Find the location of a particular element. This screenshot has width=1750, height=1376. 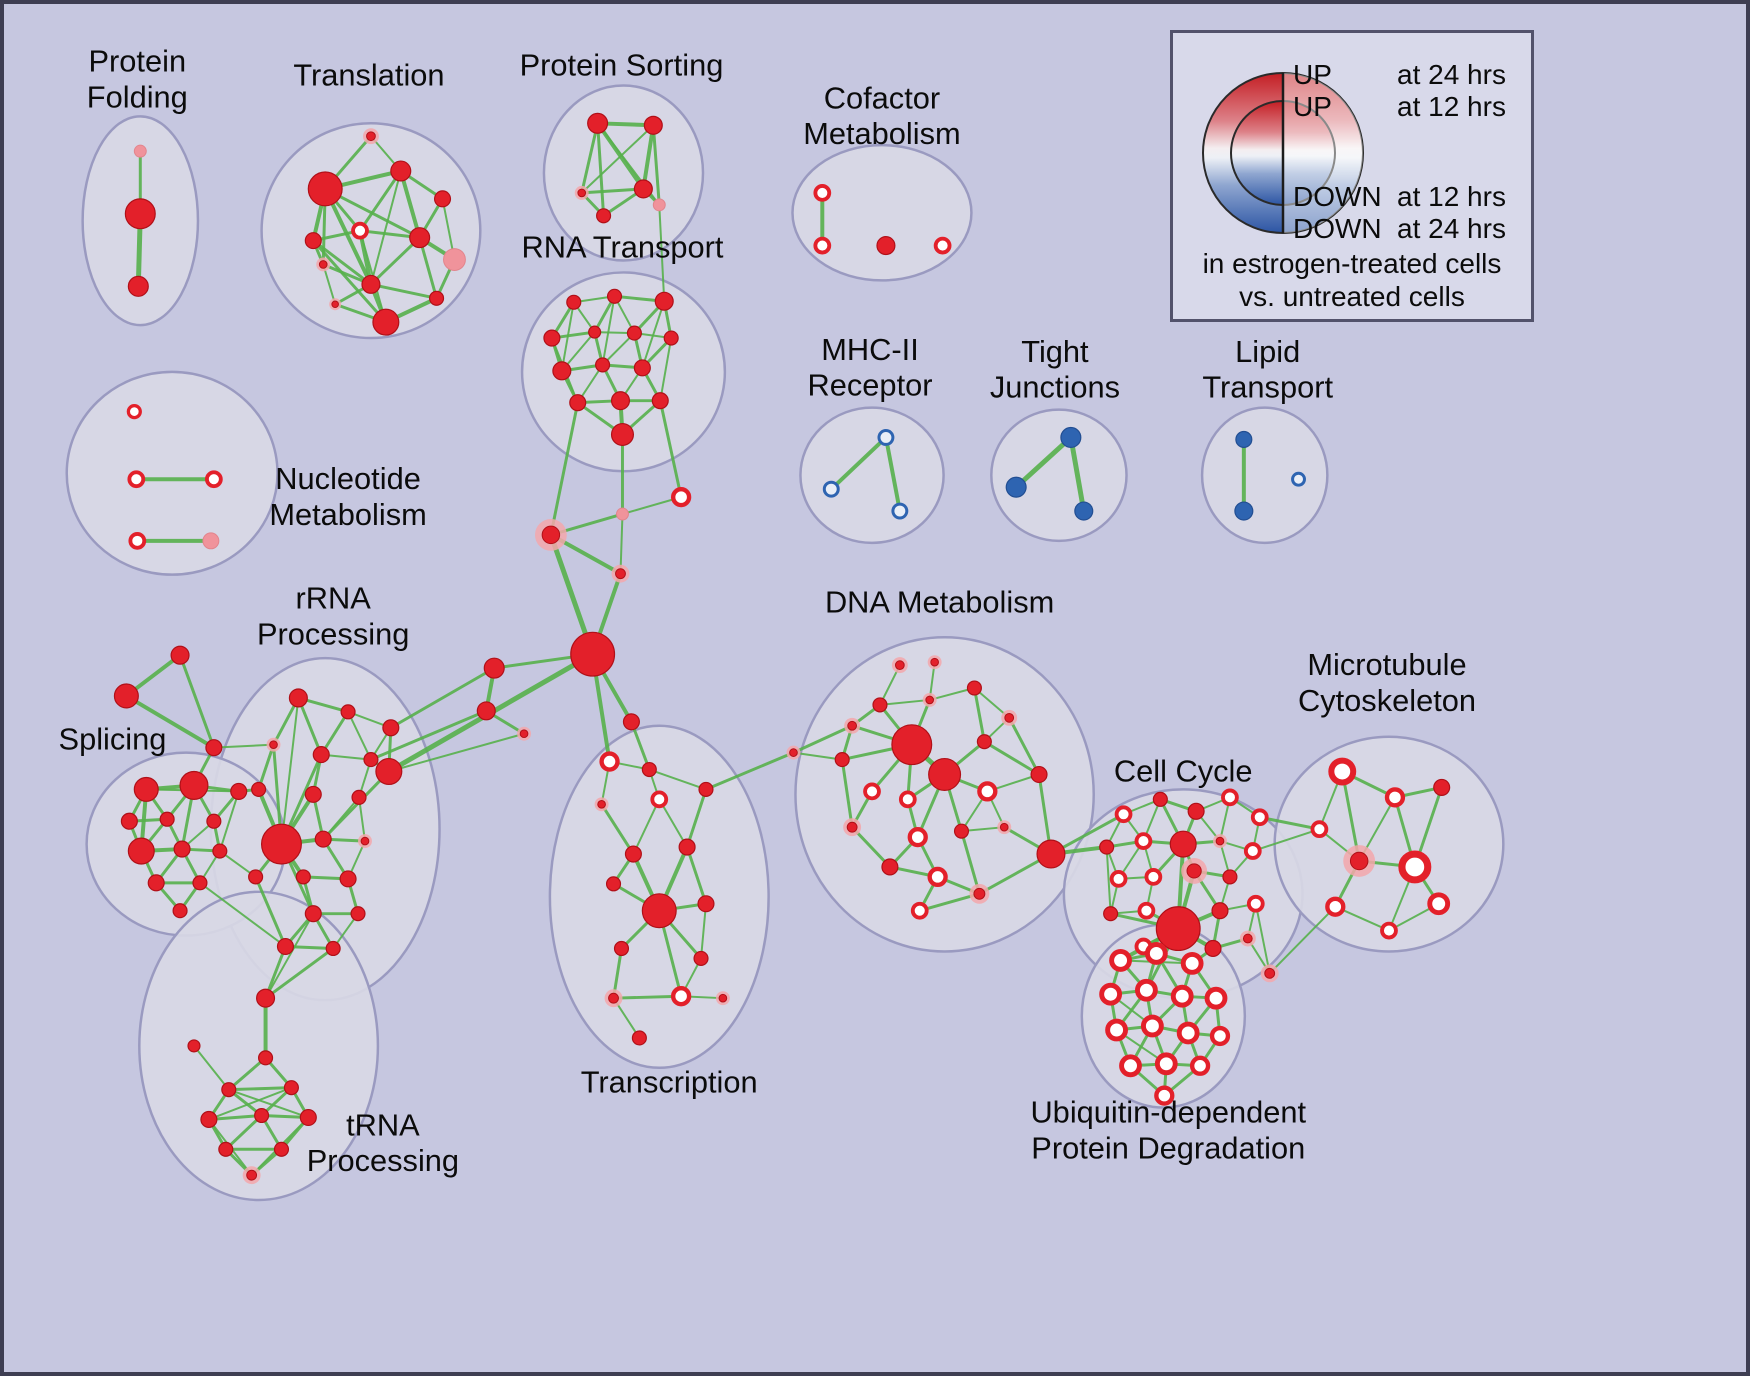

cluster-label-rna-transport: RNA Transport is located at coordinates (622, 247).